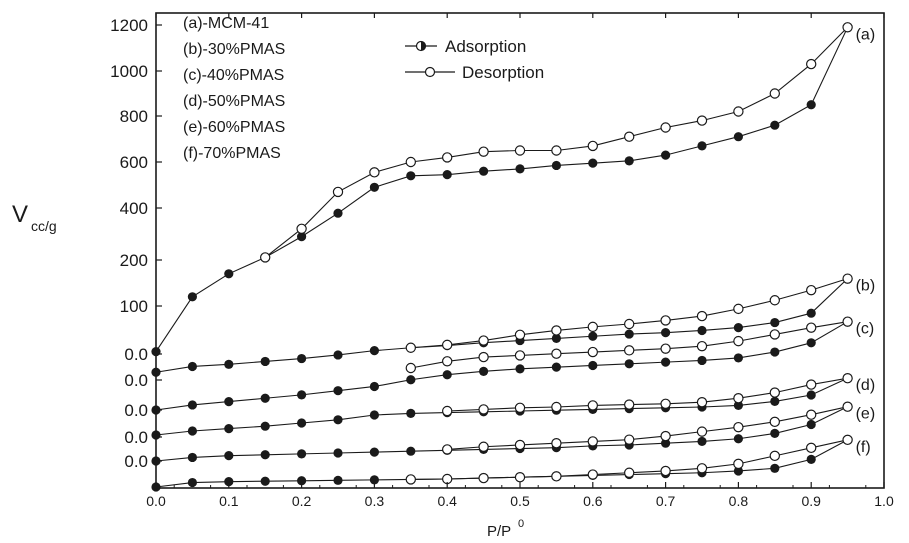 The image size is (909, 543). Describe the element at coordinates (447, 501) in the screenshot. I see `x-tick-label: 0.4` at that location.